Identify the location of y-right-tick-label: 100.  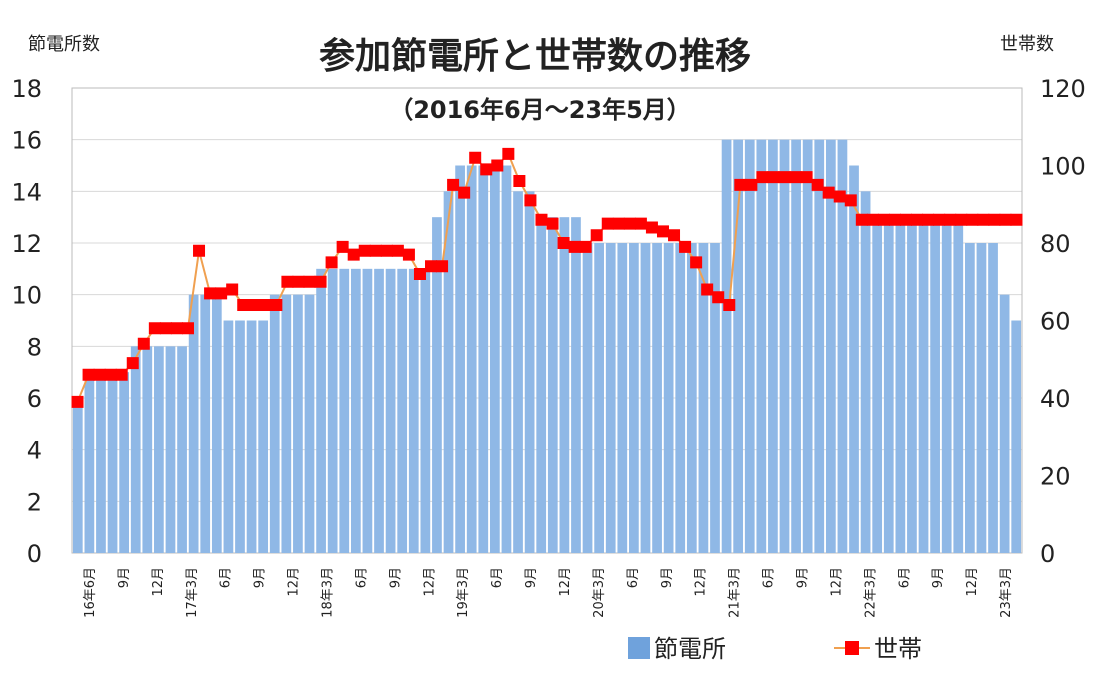
(1063, 167).